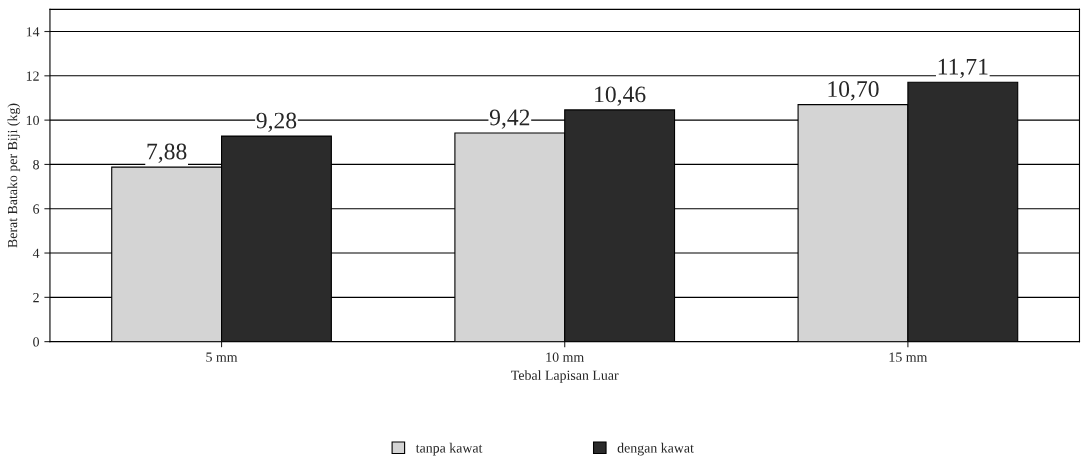 The width and height of the screenshot is (1086, 468). What do you see at coordinates (655, 449) in the screenshot?
I see `legend-label: dengan kawat` at bounding box center [655, 449].